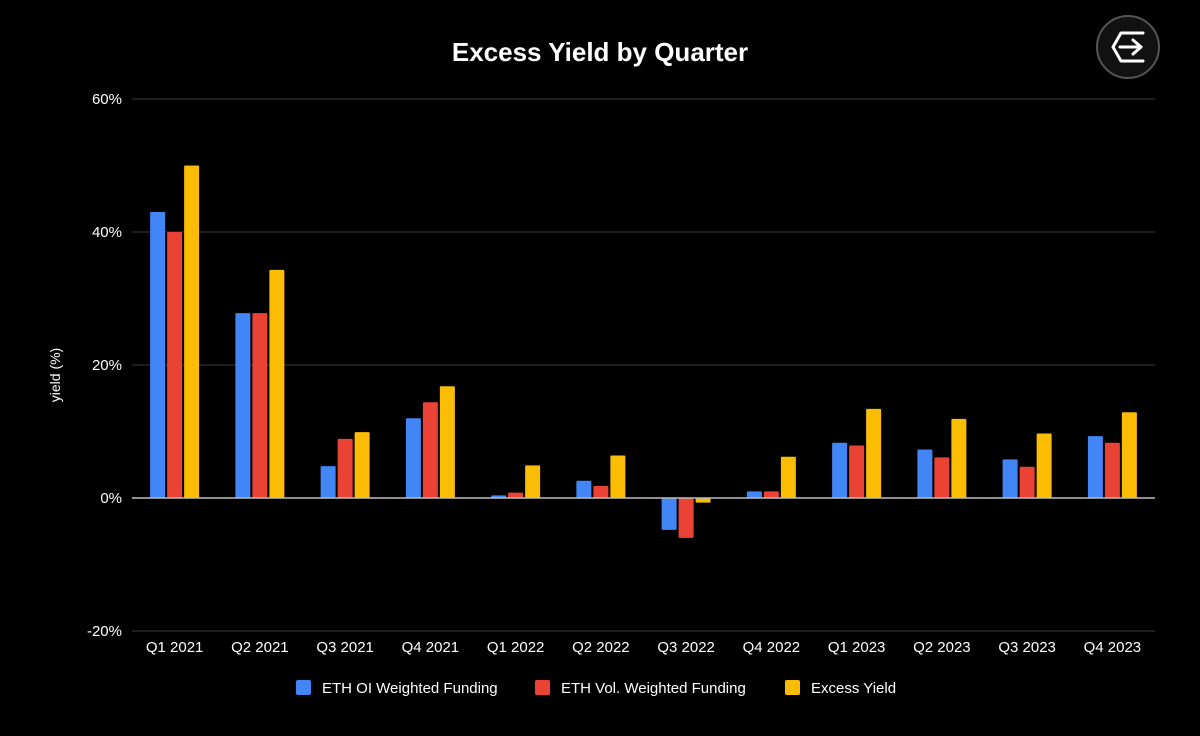  I want to click on legend-label: Excess Yield, so click(853, 688).